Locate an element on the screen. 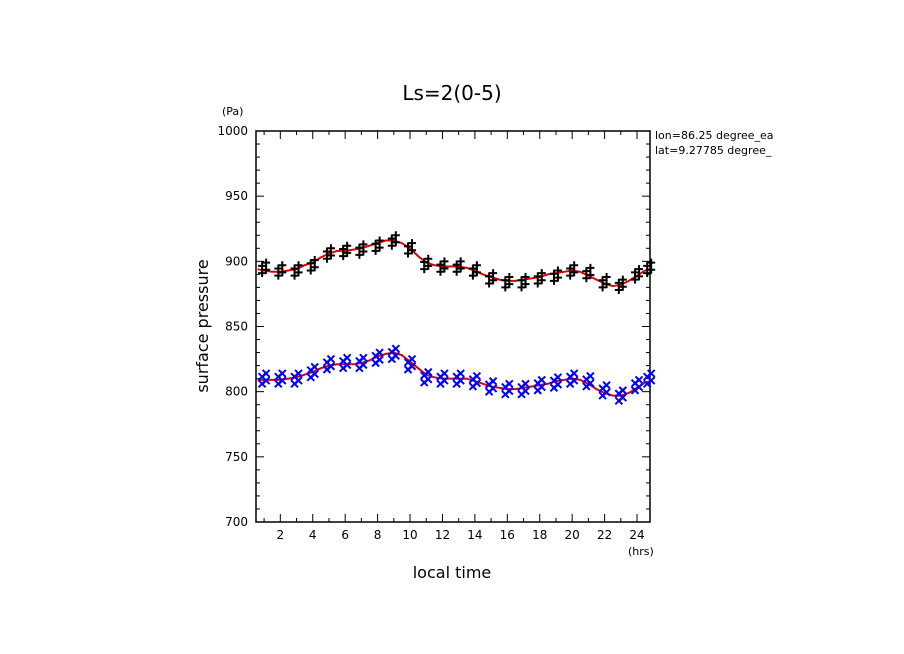 The width and height of the screenshot is (904, 654). x-axis-title: local time is located at coordinates (452, 572).